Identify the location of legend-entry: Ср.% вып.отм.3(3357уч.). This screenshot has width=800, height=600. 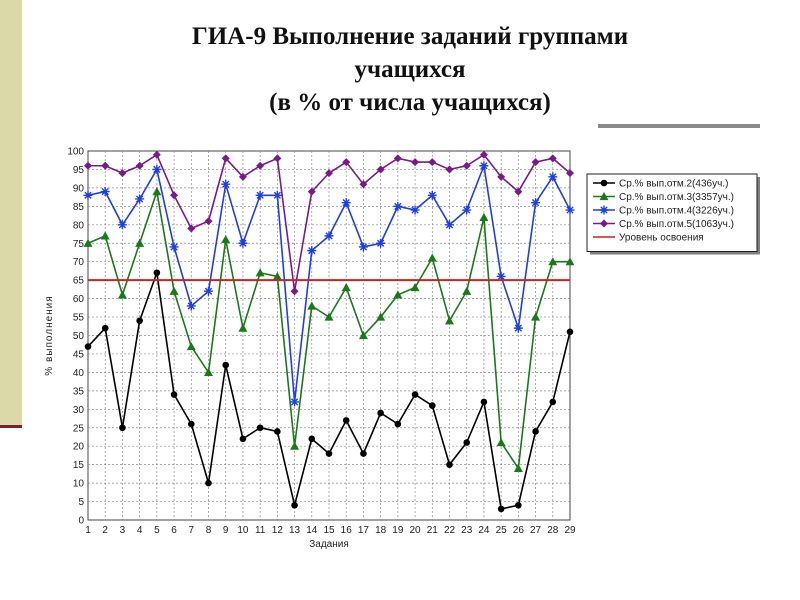
(663, 197).